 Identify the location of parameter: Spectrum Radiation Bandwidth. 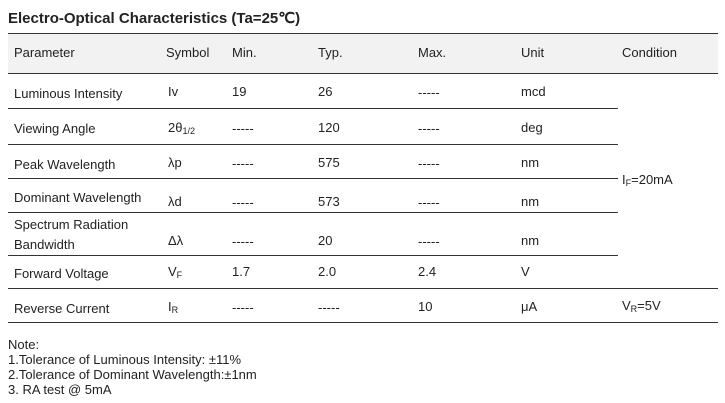
(71, 234).